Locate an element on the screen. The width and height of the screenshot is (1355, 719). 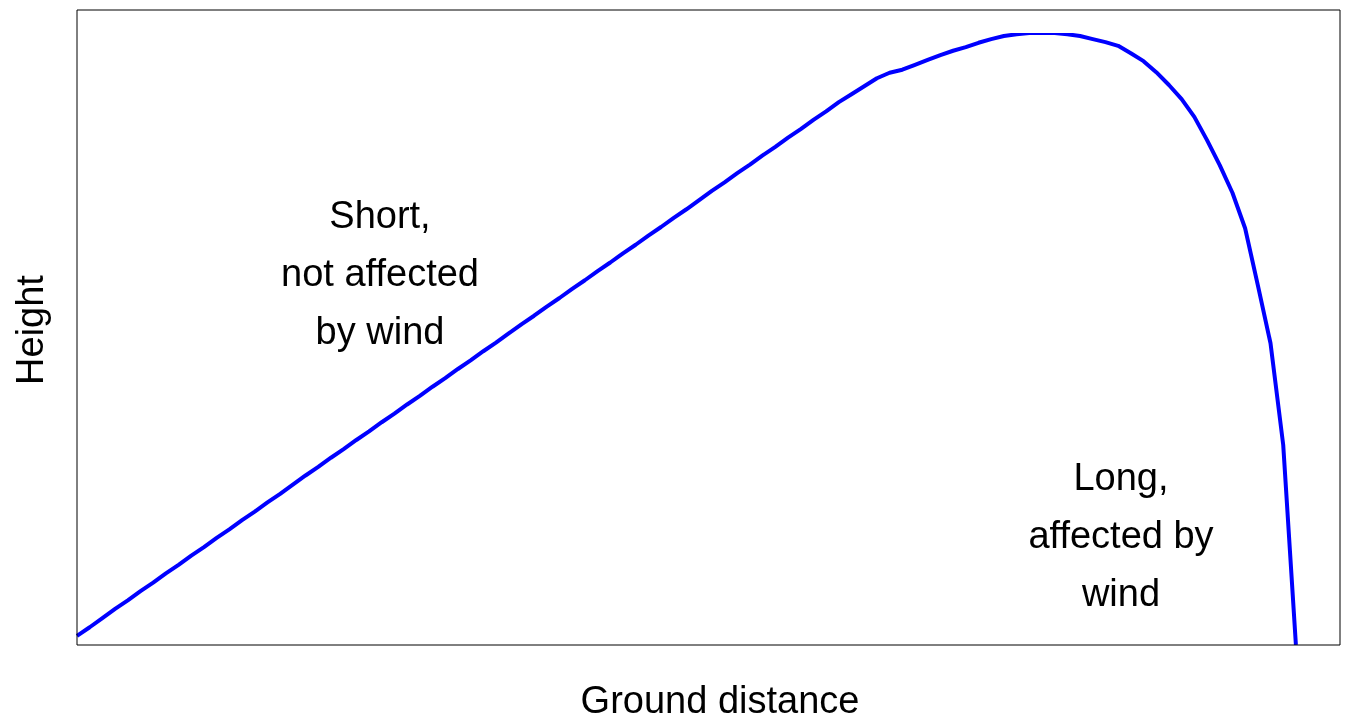
annotation: Short, not affected by wind is located at coordinates (380, 273).